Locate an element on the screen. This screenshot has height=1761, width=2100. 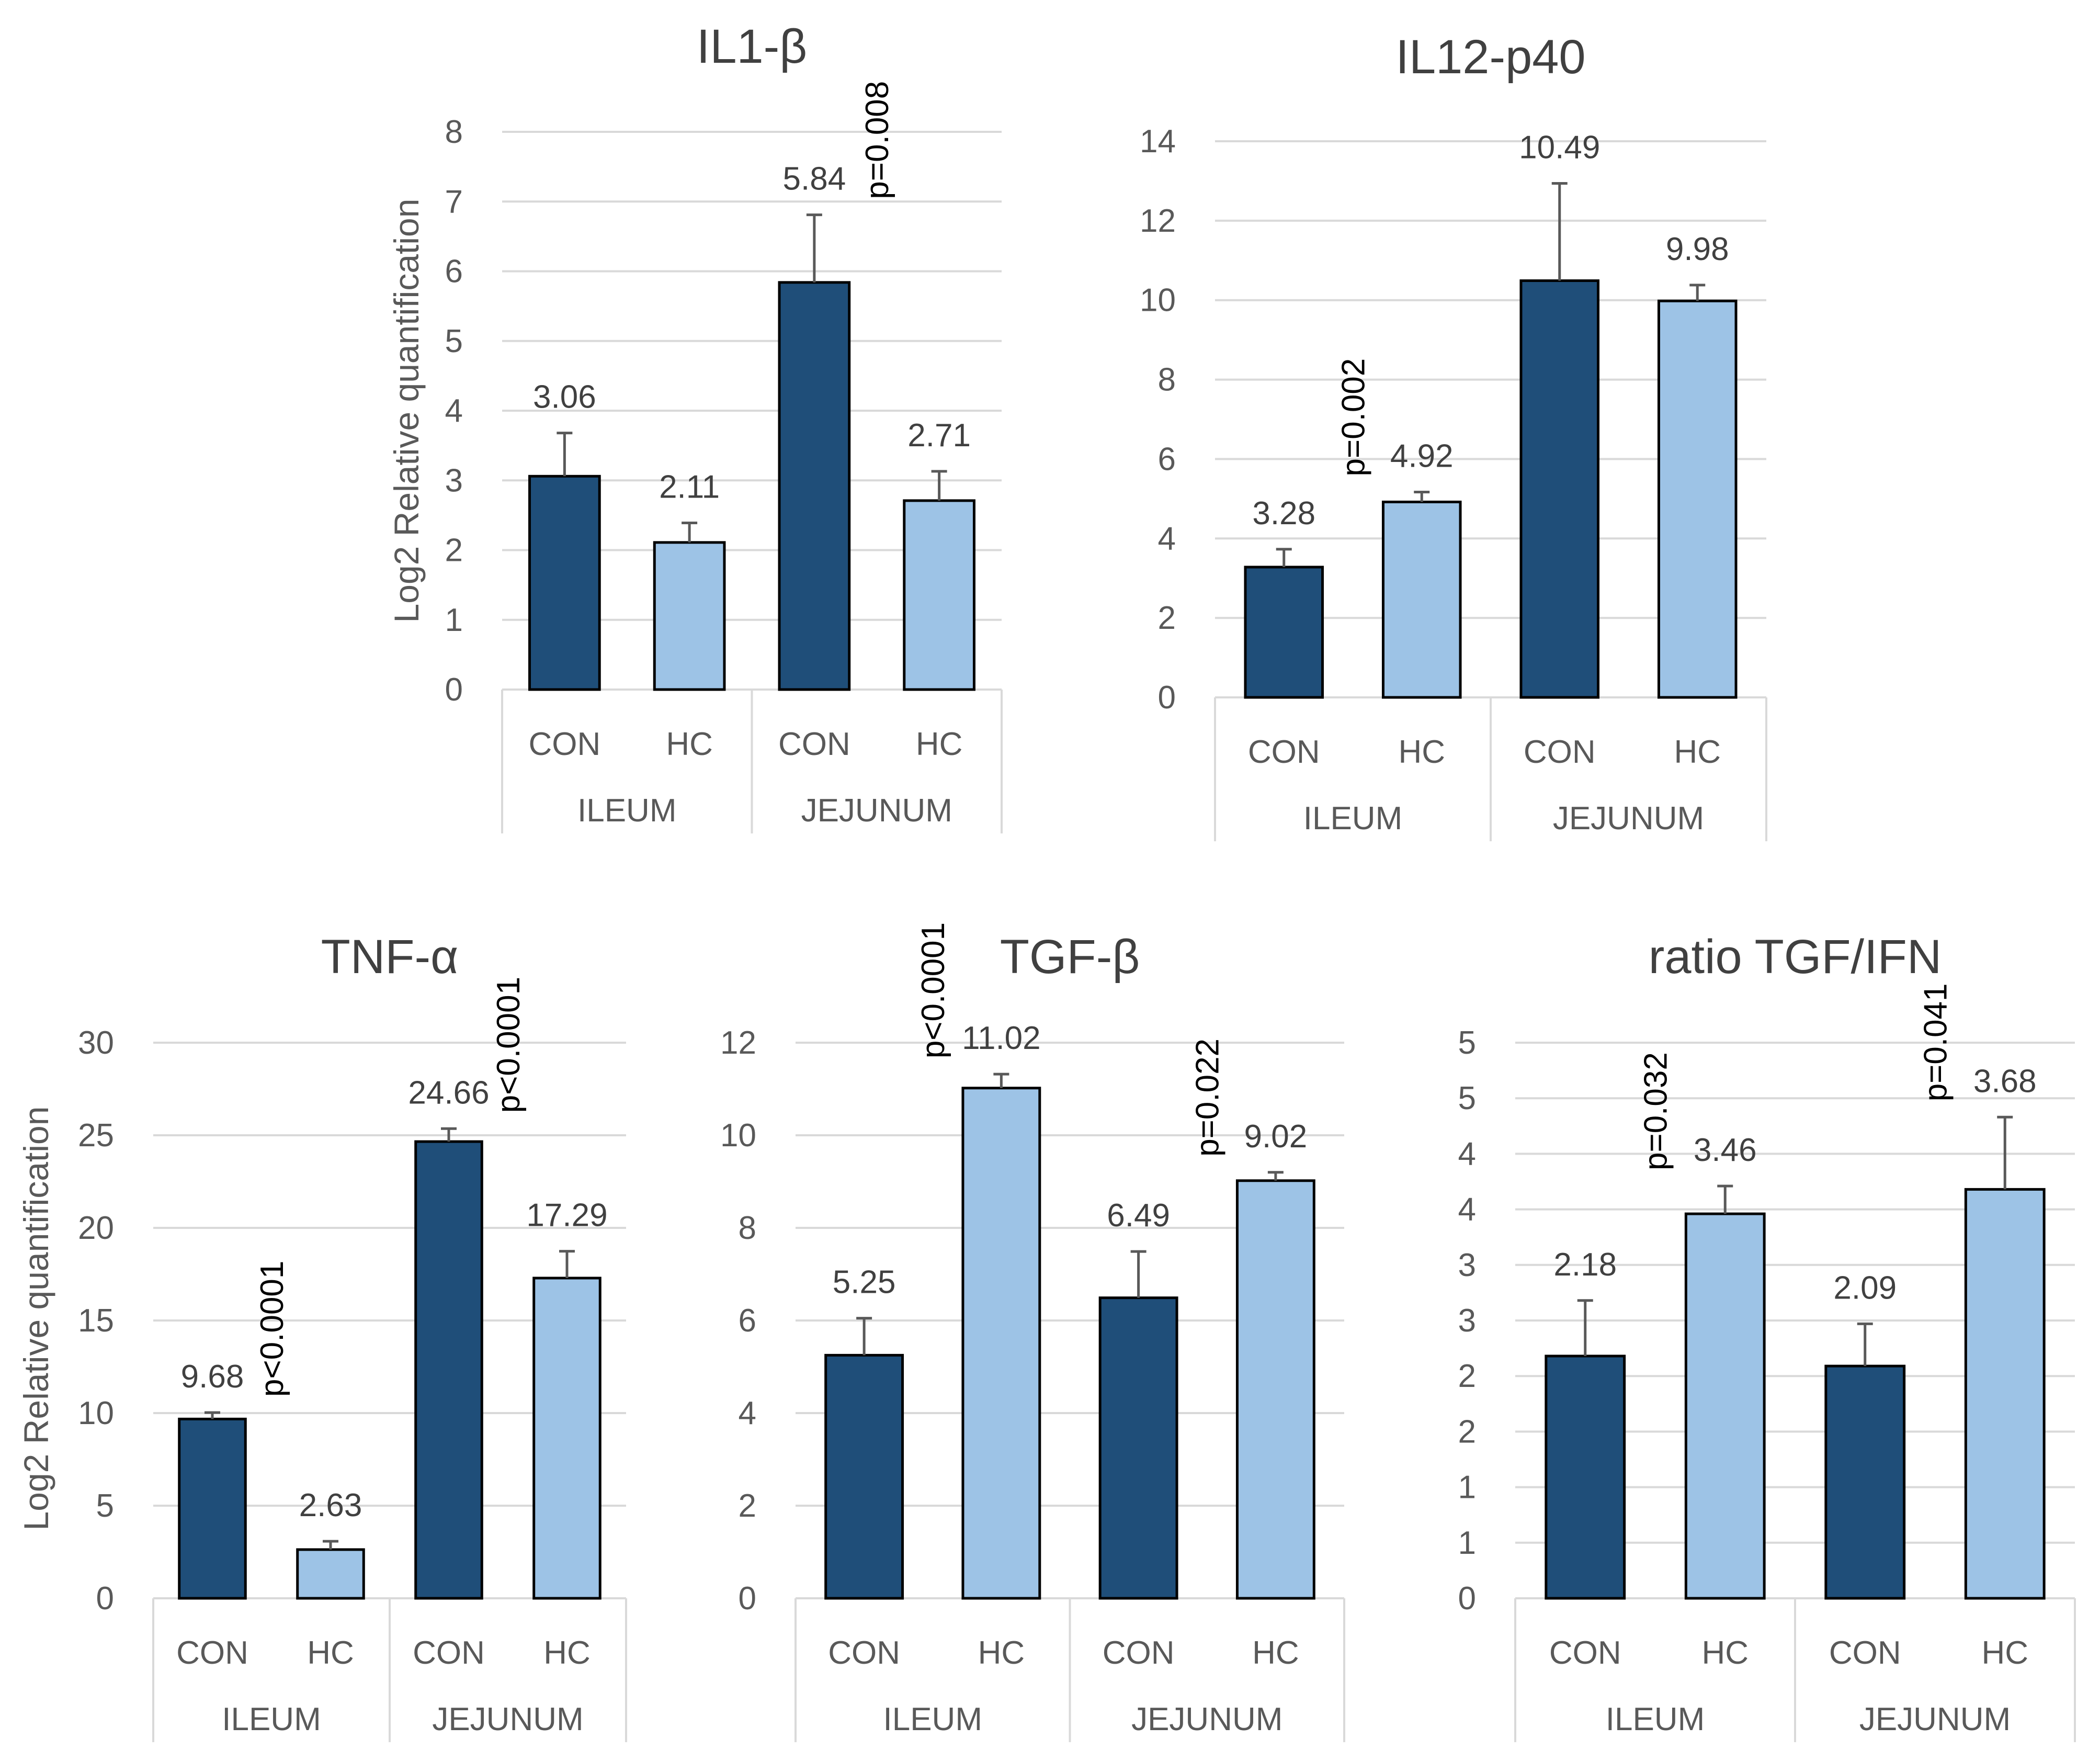
p-value-annotation: p=0.008 is located at coordinates (877, 140).